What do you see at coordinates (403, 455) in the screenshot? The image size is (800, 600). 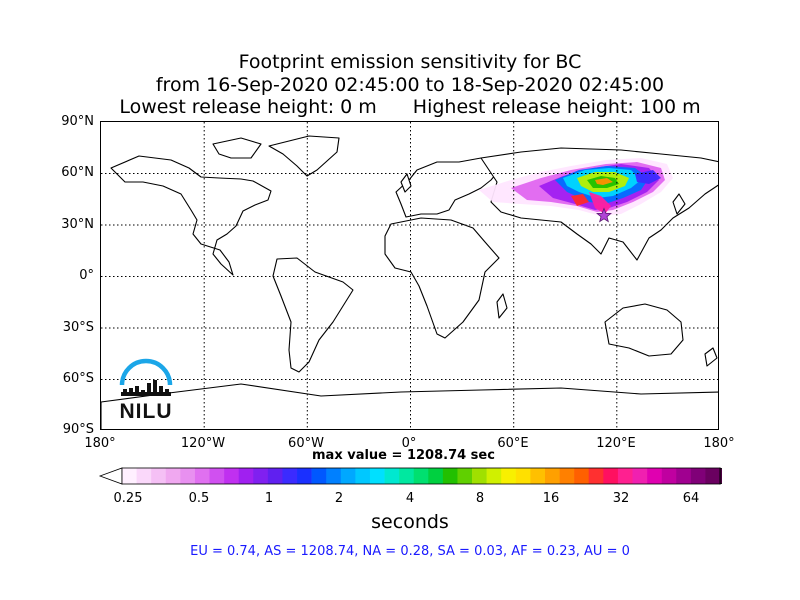 I see `max-value-label: max value = 1208.74 sec` at bounding box center [403, 455].